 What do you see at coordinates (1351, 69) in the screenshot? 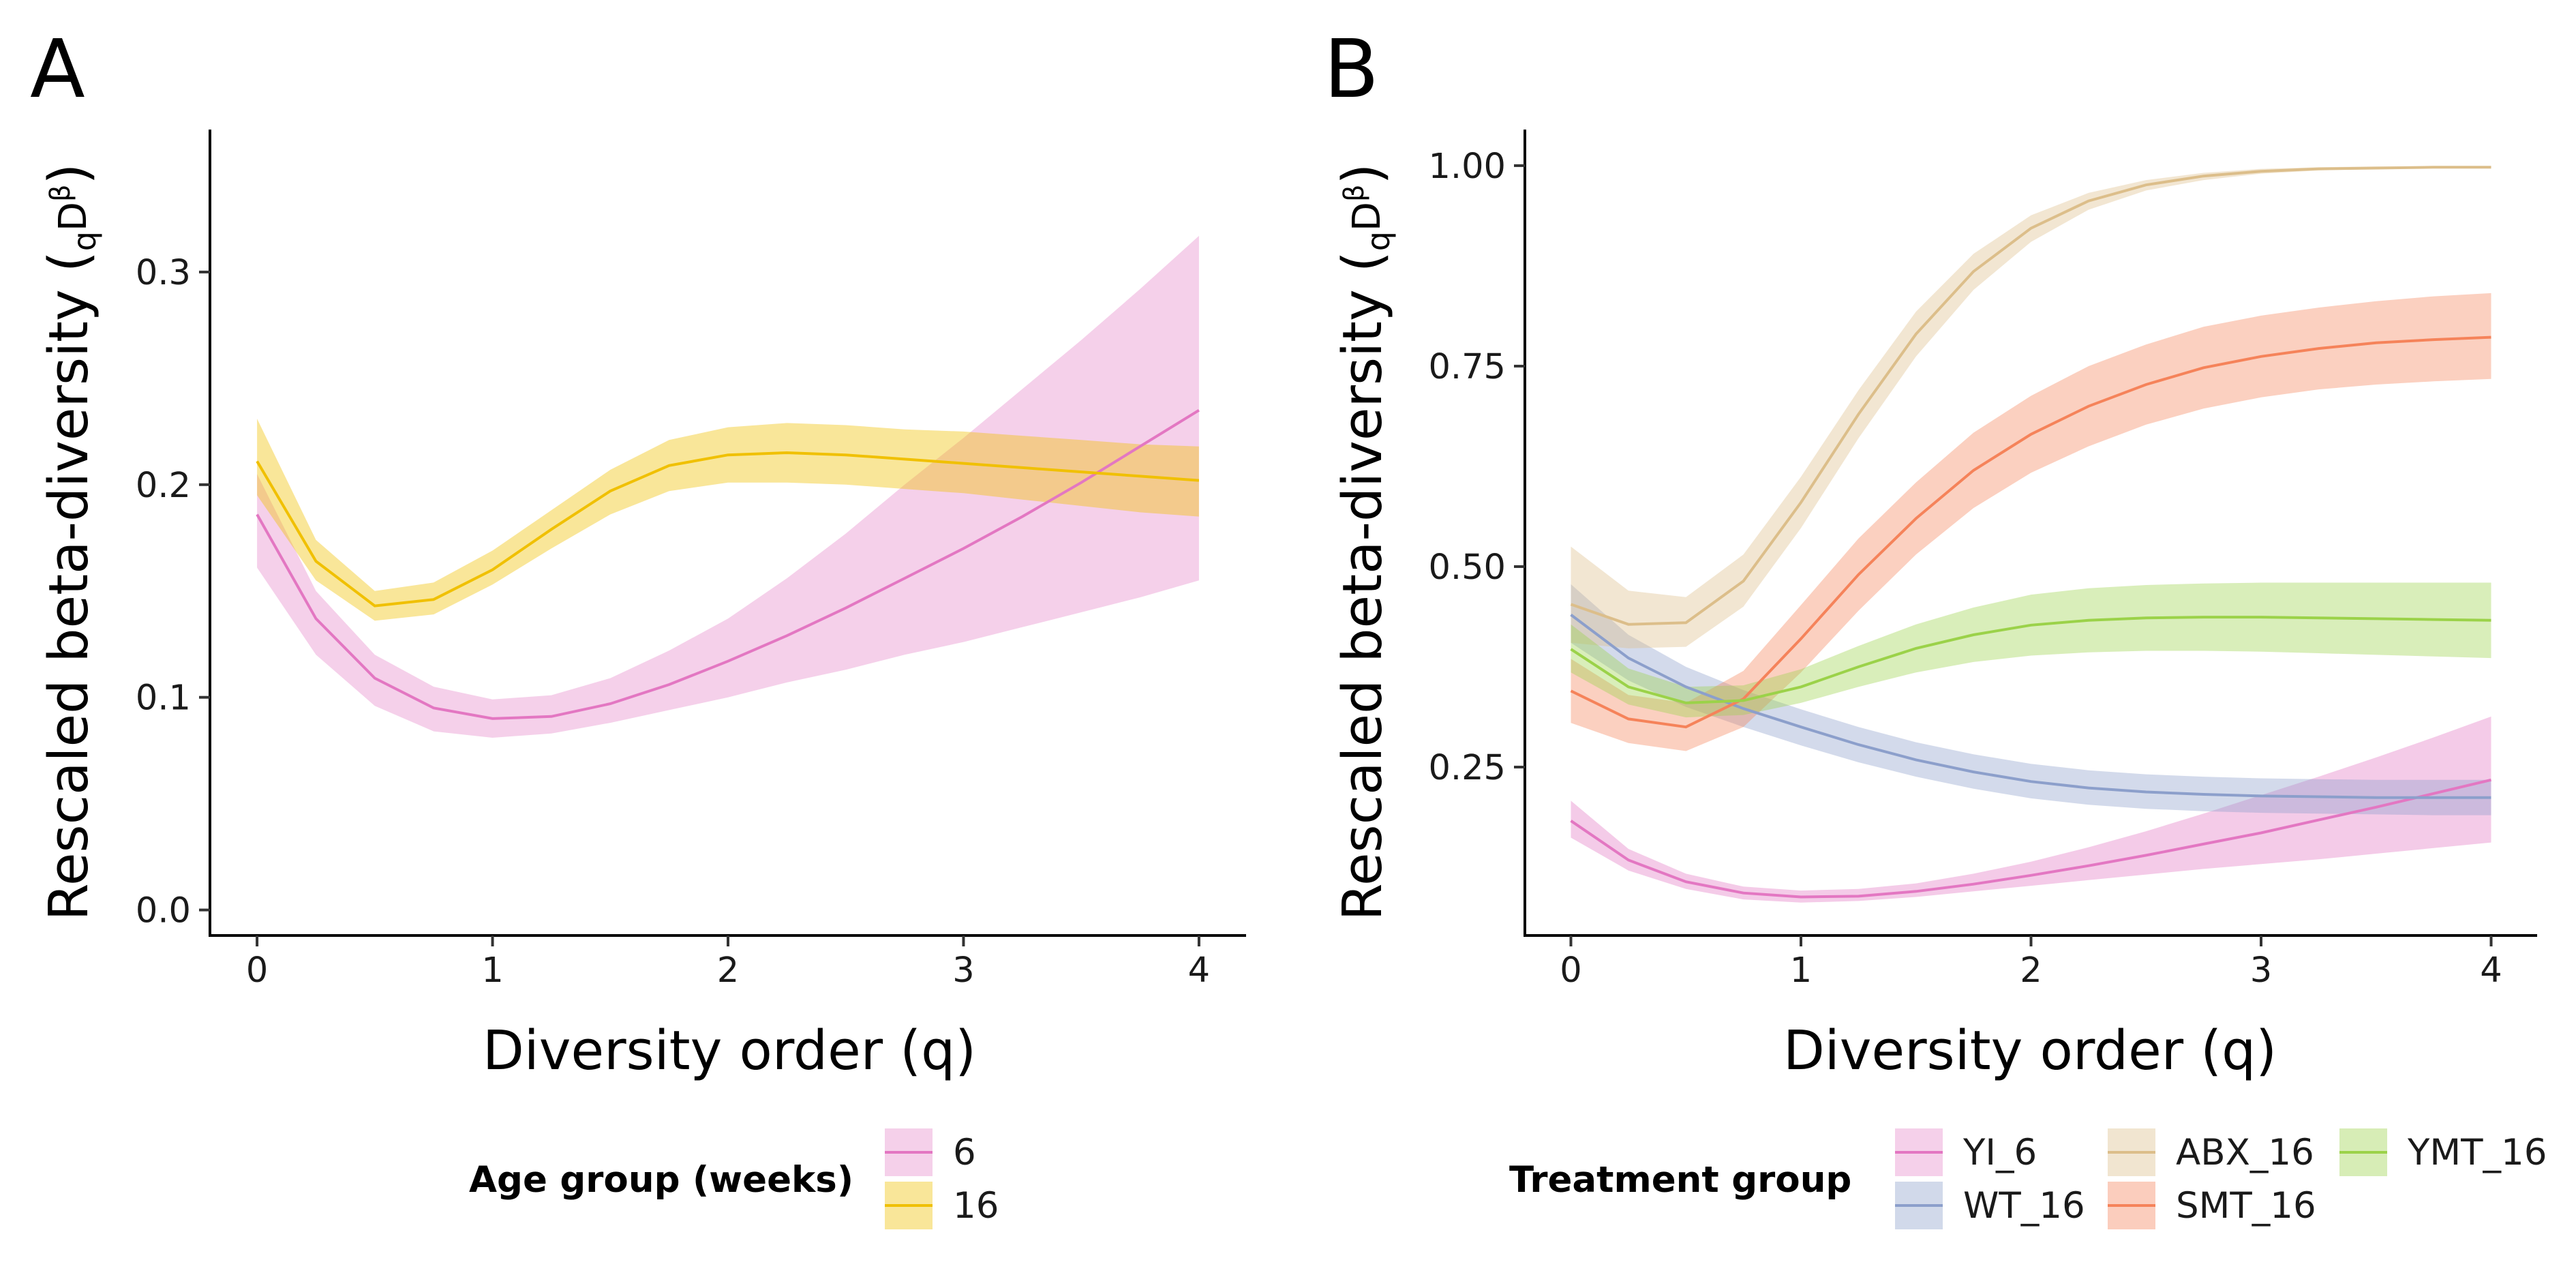
I see `panel-b-letter: B` at bounding box center [1351, 69].